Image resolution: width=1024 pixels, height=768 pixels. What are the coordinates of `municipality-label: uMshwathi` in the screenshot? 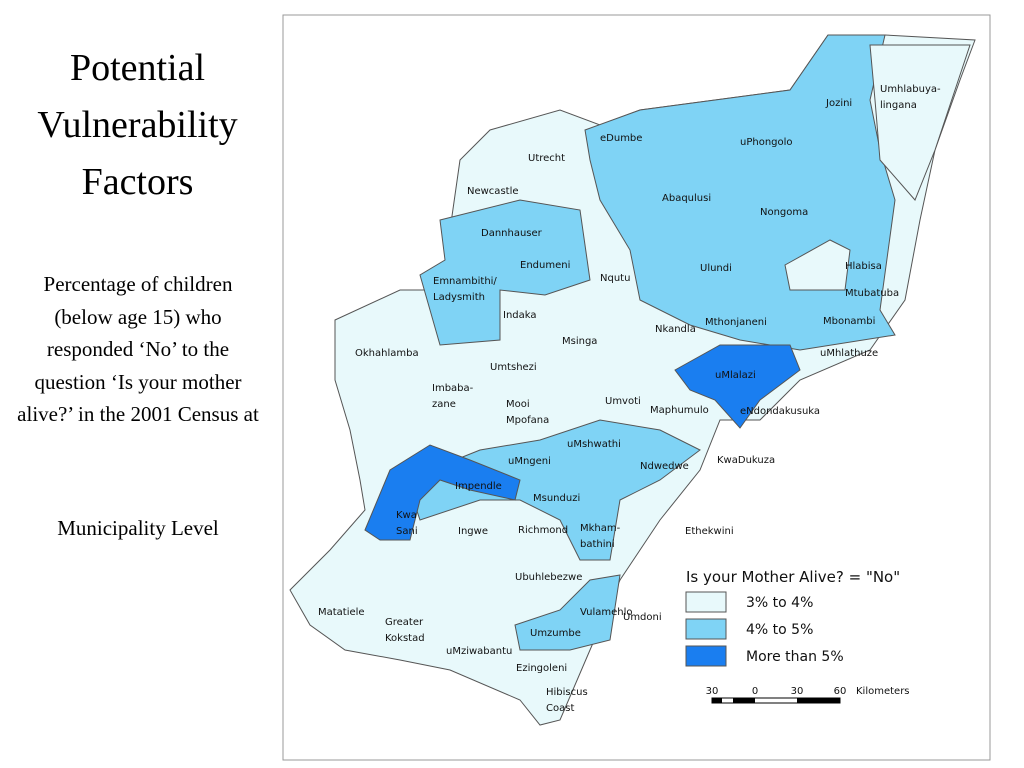 It's located at (594, 444).